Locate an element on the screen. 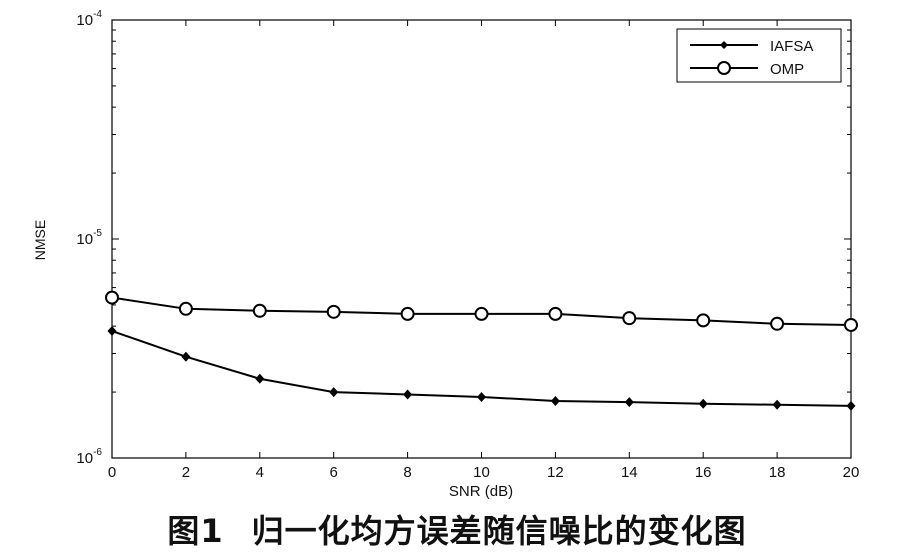  y-tick-label: 10⁻⁶ is located at coordinates (89, 457).